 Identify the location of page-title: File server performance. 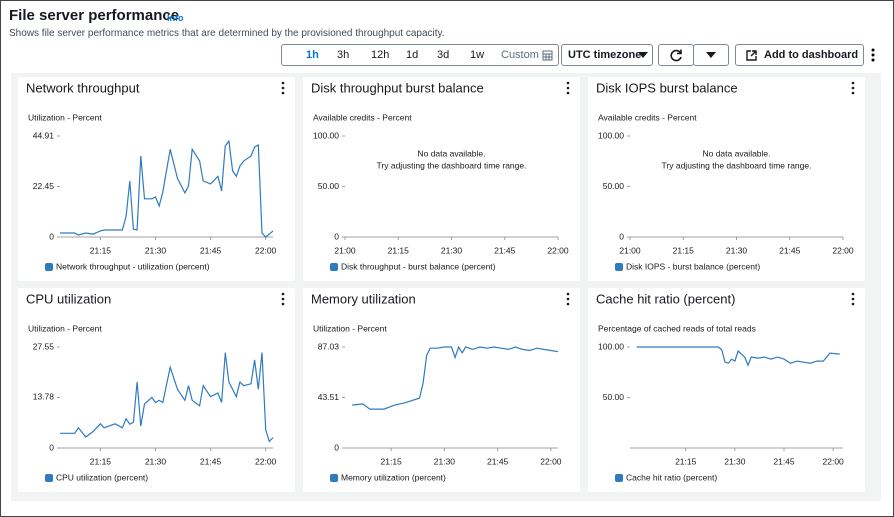
(94, 15).